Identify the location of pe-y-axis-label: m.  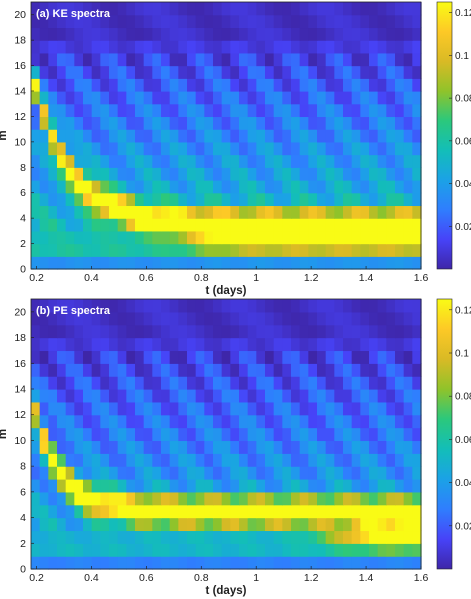
(4, 434).